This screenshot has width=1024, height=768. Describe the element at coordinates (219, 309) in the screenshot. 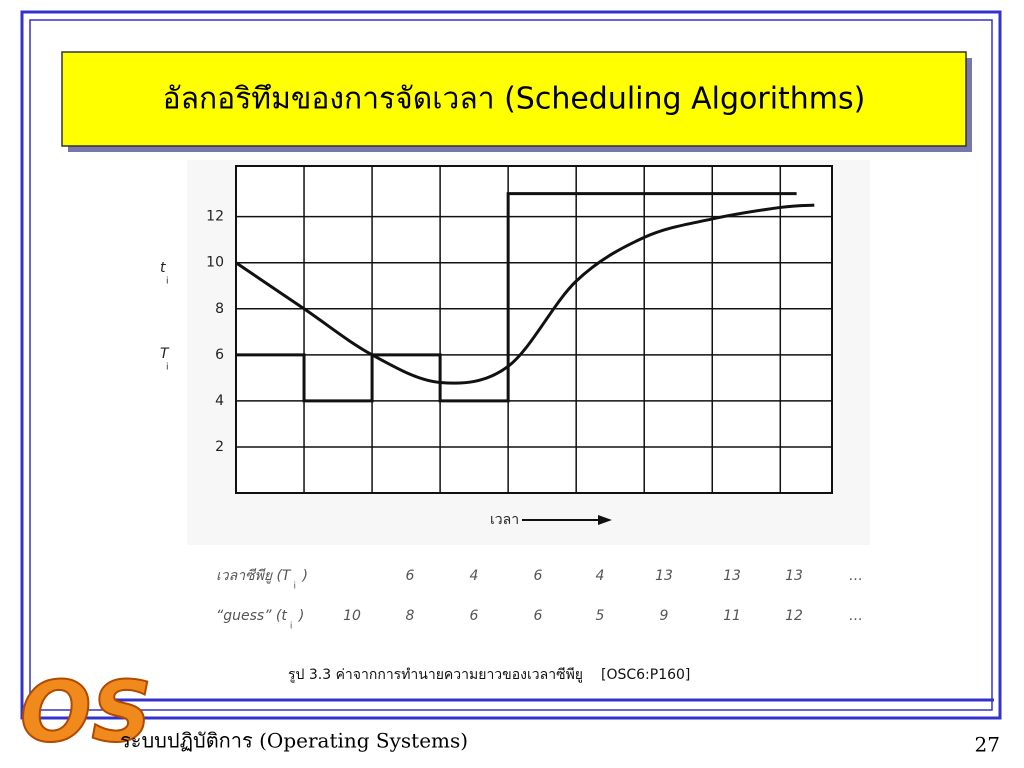

I see `y-tick-label: 8` at that location.